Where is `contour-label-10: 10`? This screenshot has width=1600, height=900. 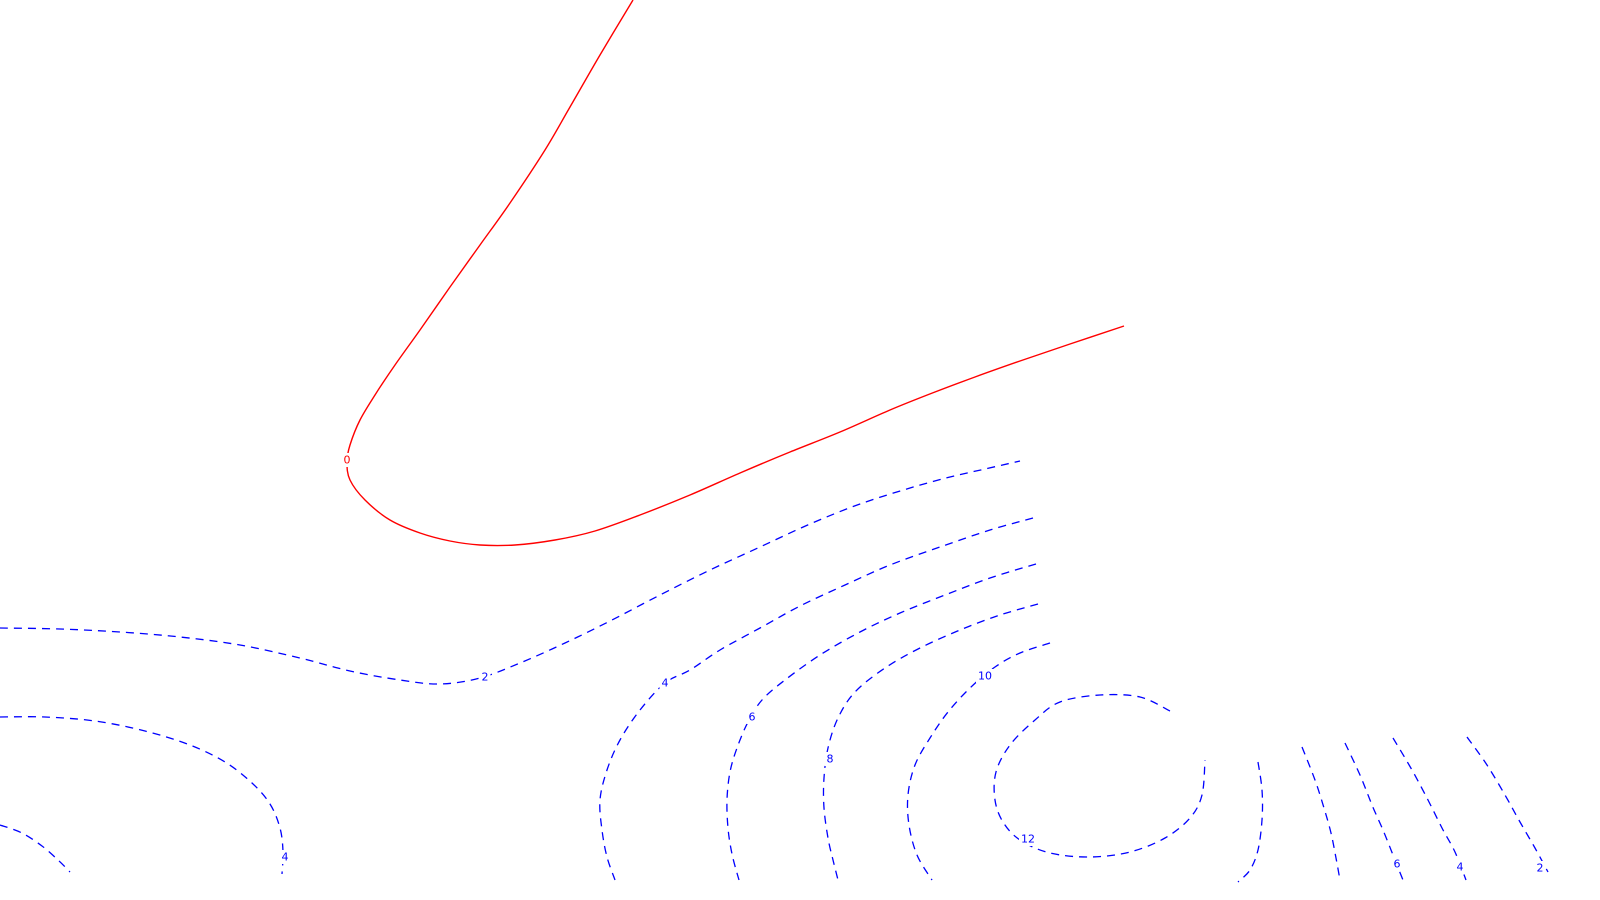 contour-label-10: 10 is located at coordinates (985, 676).